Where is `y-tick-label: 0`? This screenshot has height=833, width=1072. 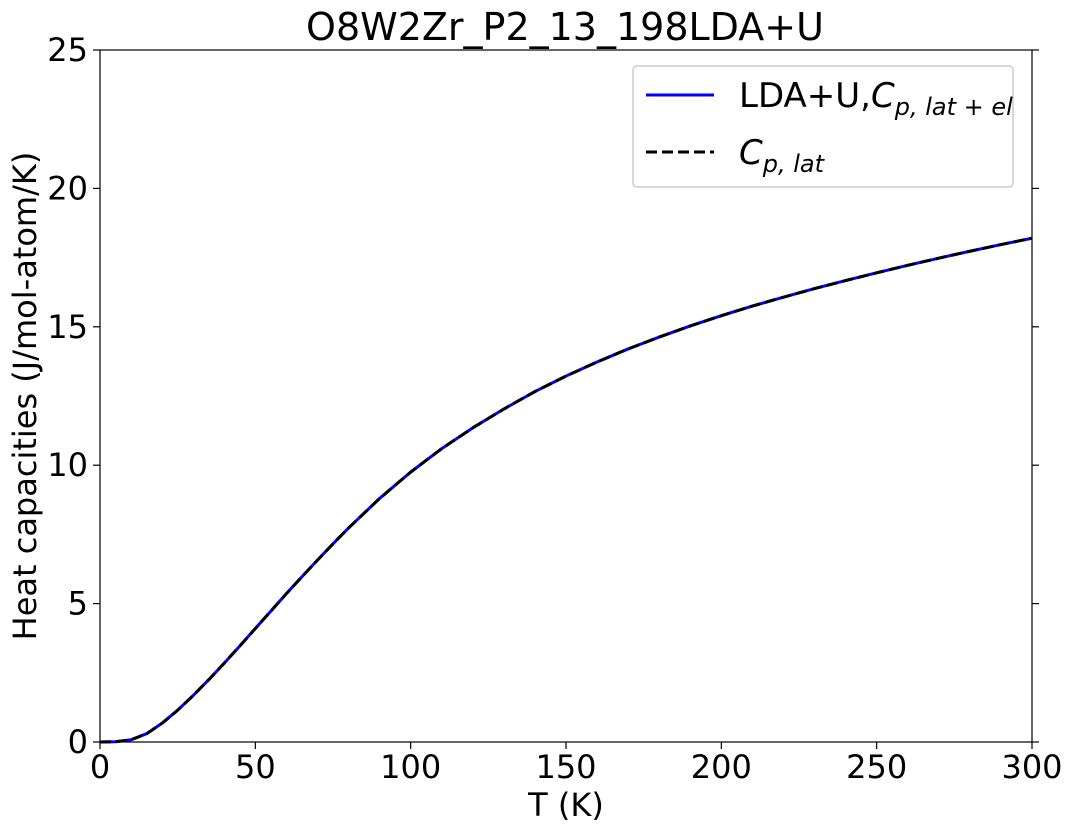 y-tick-label: 0 is located at coordinates (78, 742).